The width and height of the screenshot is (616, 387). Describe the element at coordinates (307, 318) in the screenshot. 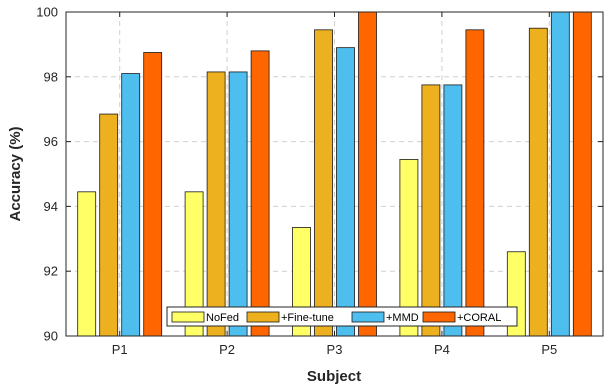

I see `legend-label: +Fine-tune` at that location.